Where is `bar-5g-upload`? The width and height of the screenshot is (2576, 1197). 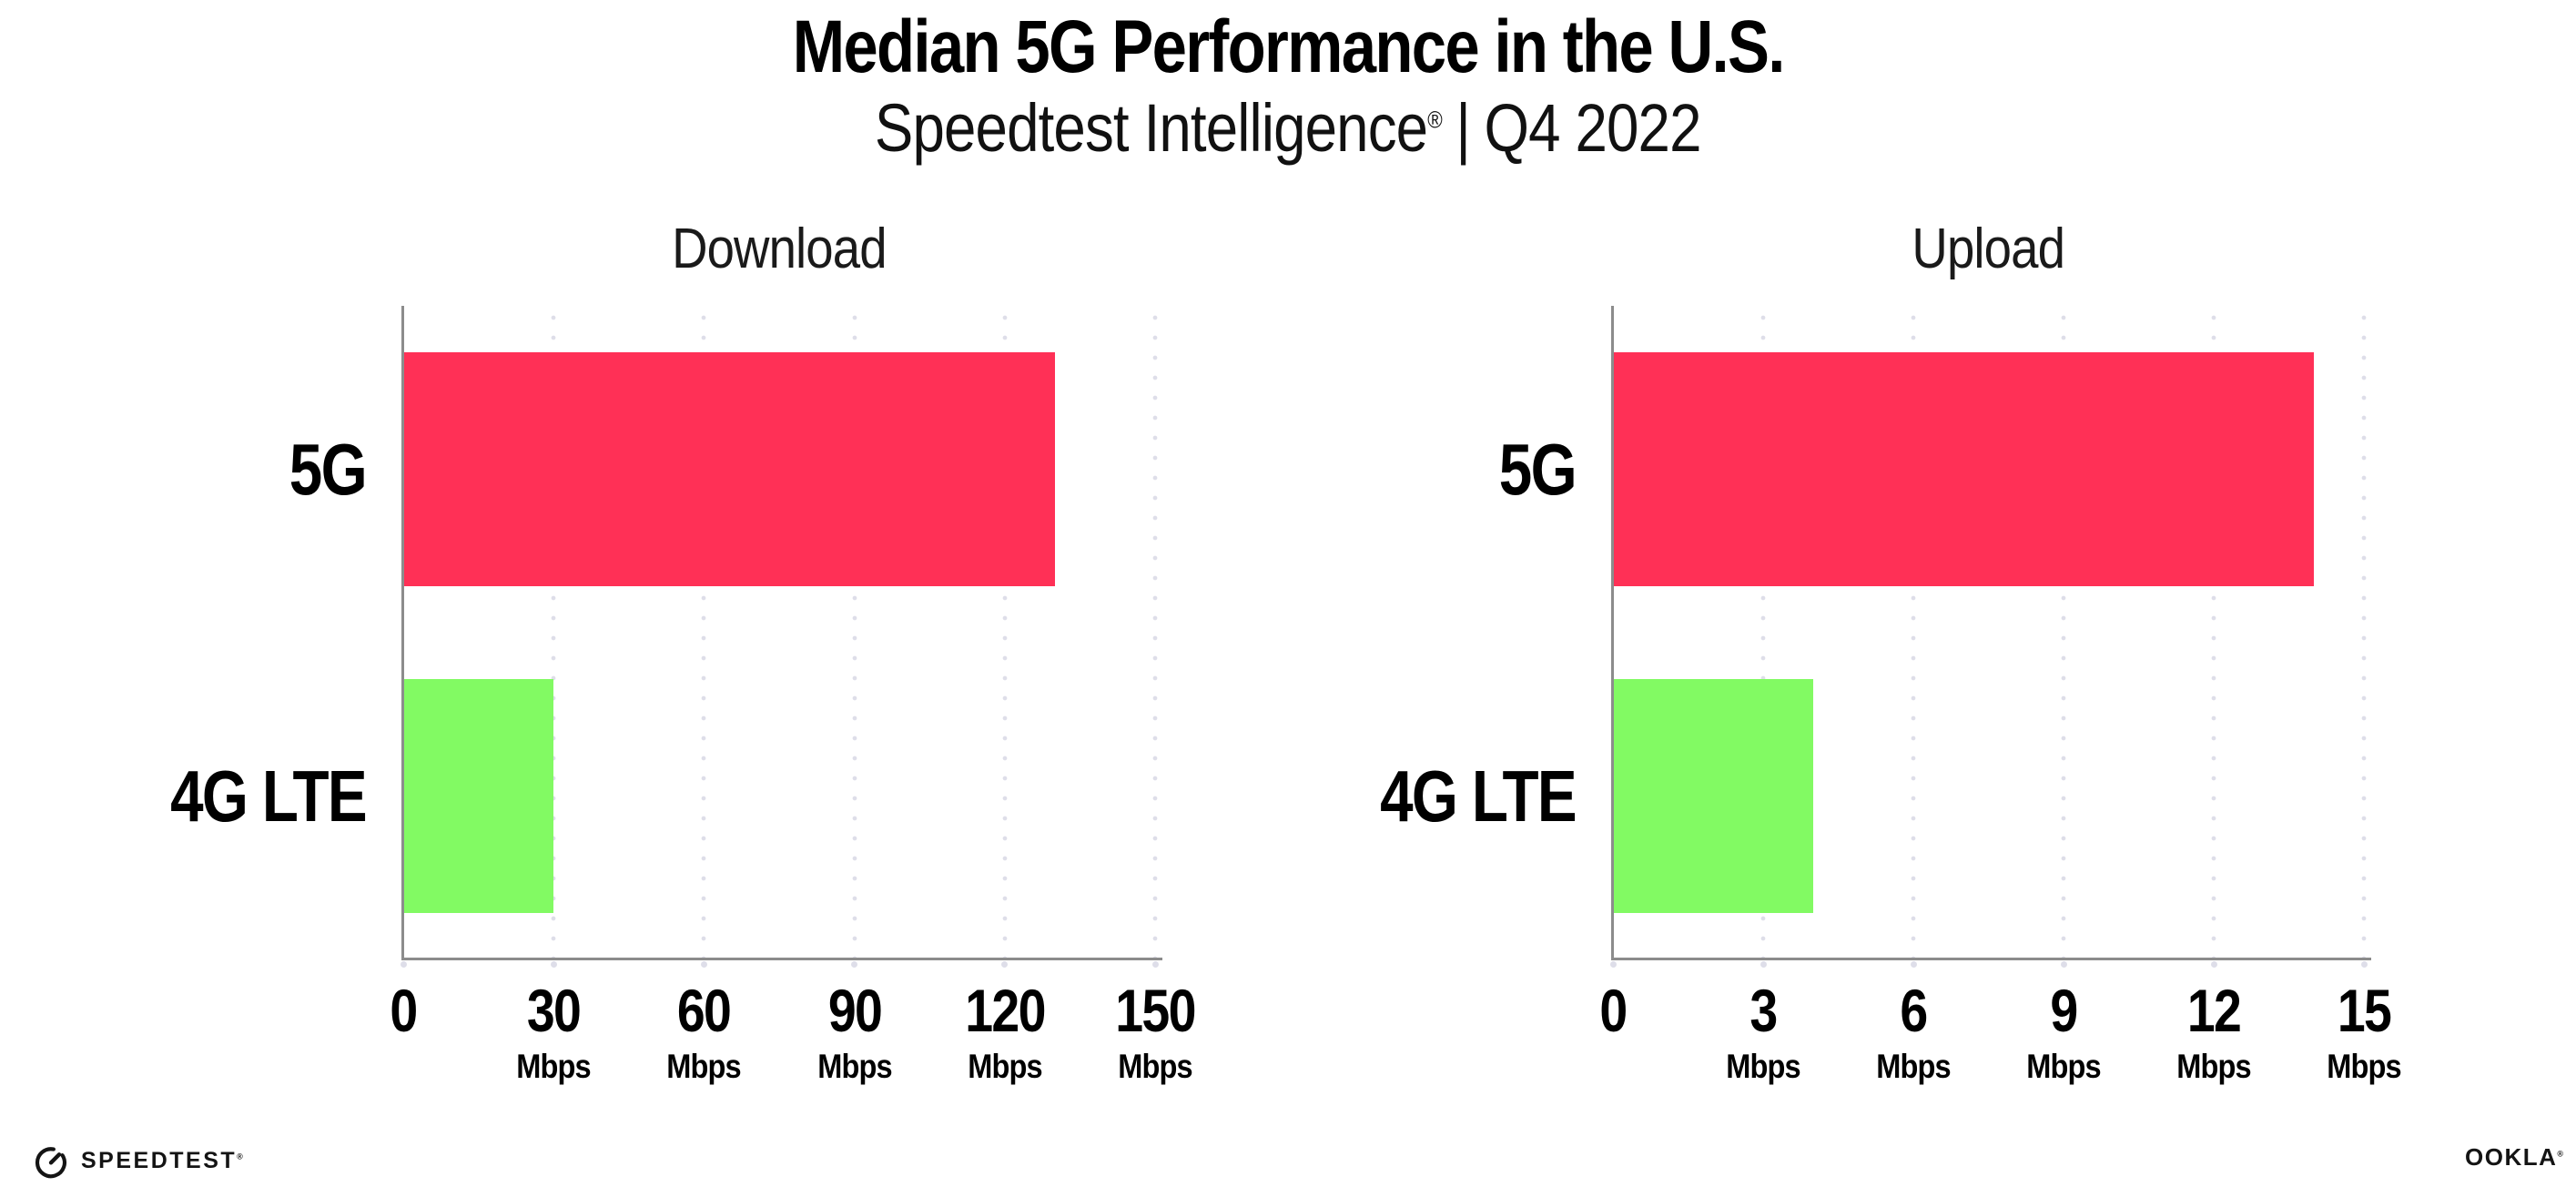 bar-5g-upload is located at coordinates (1963, 469).